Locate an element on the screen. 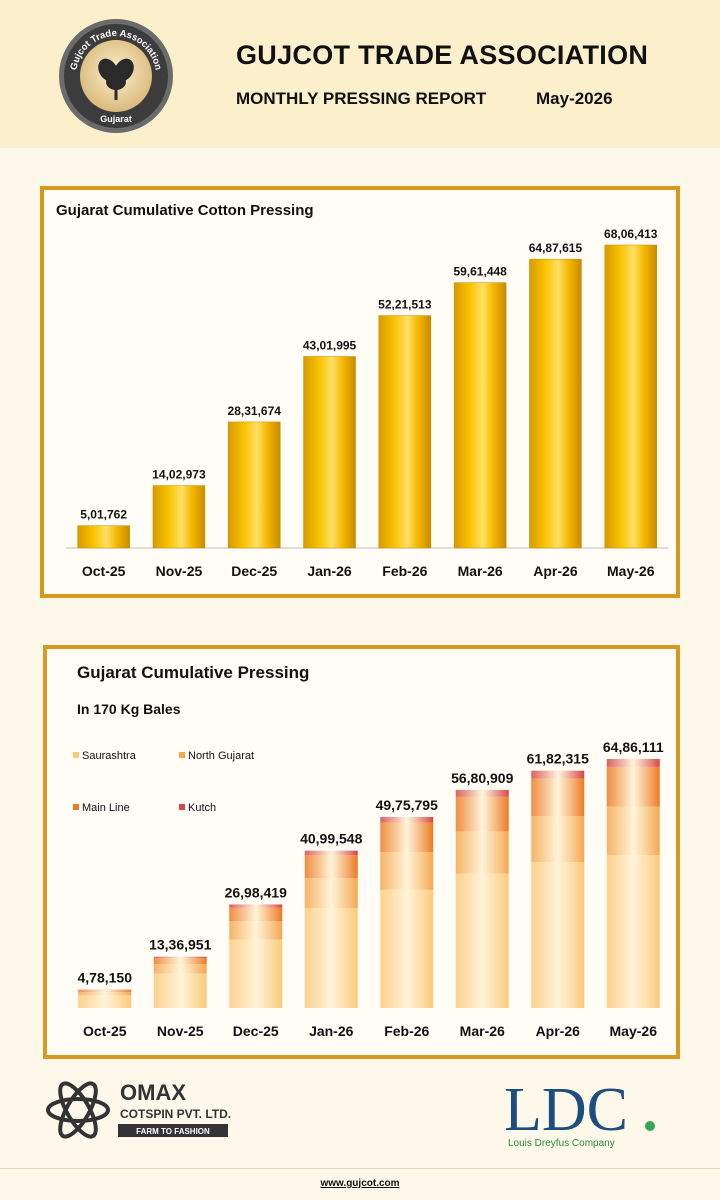 The image size is (720, 1200). report-title: GUJCOT TRADE ASSOCIATION is located at coordinates (442, 55).